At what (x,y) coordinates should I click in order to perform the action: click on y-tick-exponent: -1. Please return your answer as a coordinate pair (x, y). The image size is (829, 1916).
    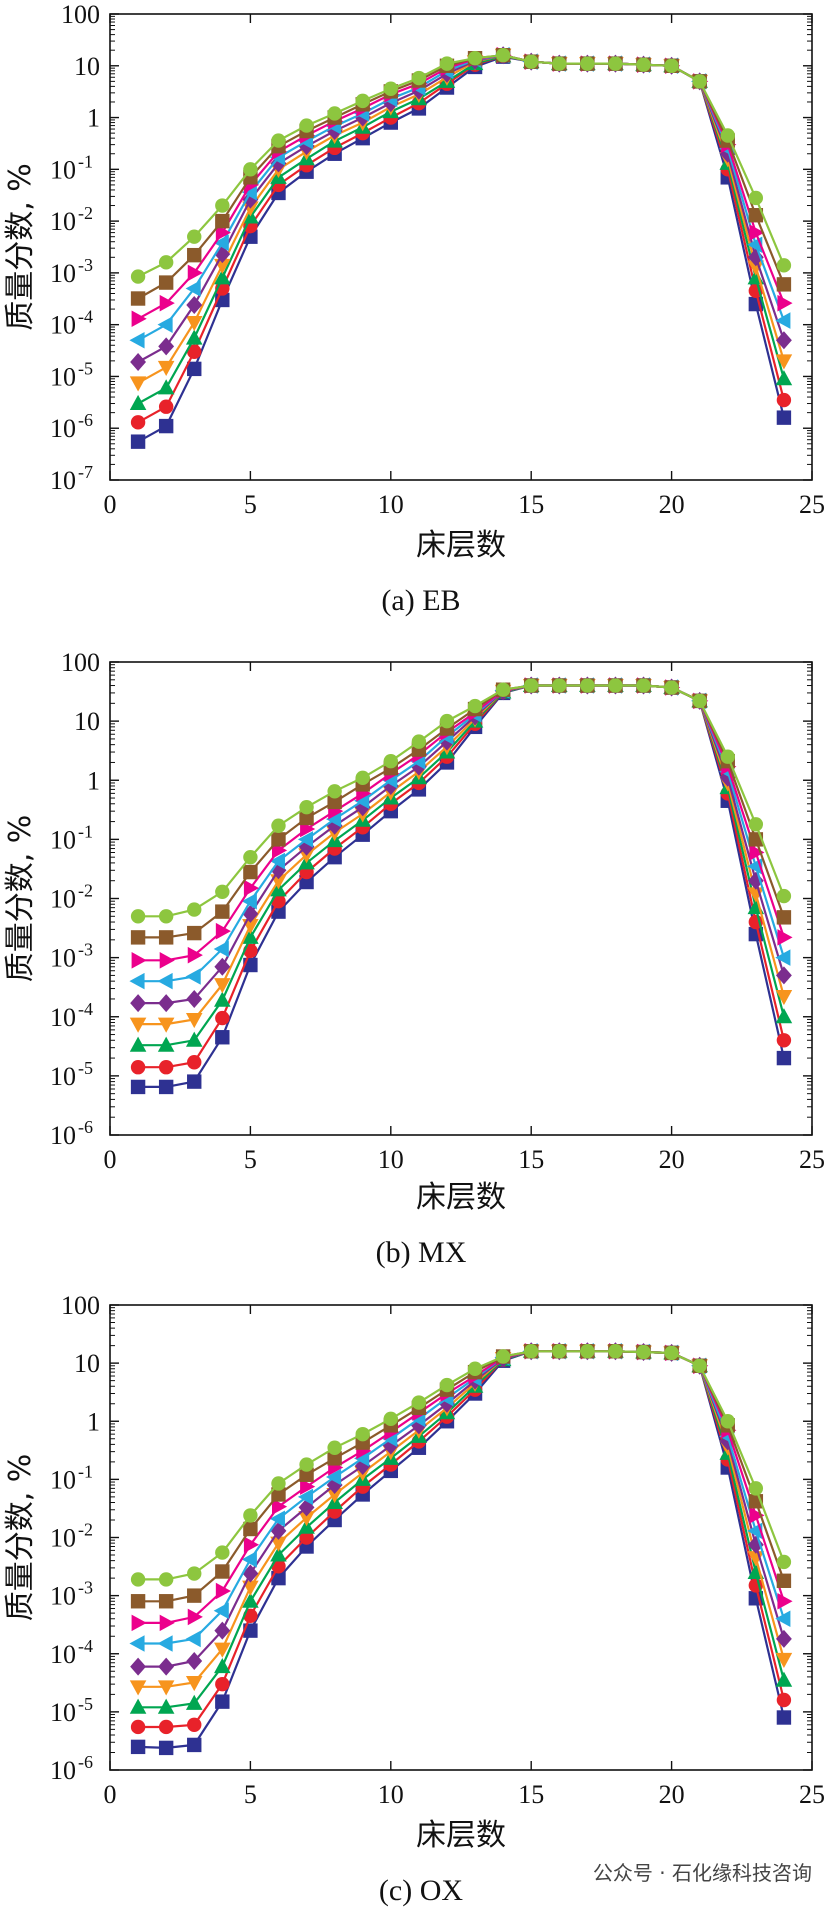
    Looking at the image, I should click on (85, 1471).